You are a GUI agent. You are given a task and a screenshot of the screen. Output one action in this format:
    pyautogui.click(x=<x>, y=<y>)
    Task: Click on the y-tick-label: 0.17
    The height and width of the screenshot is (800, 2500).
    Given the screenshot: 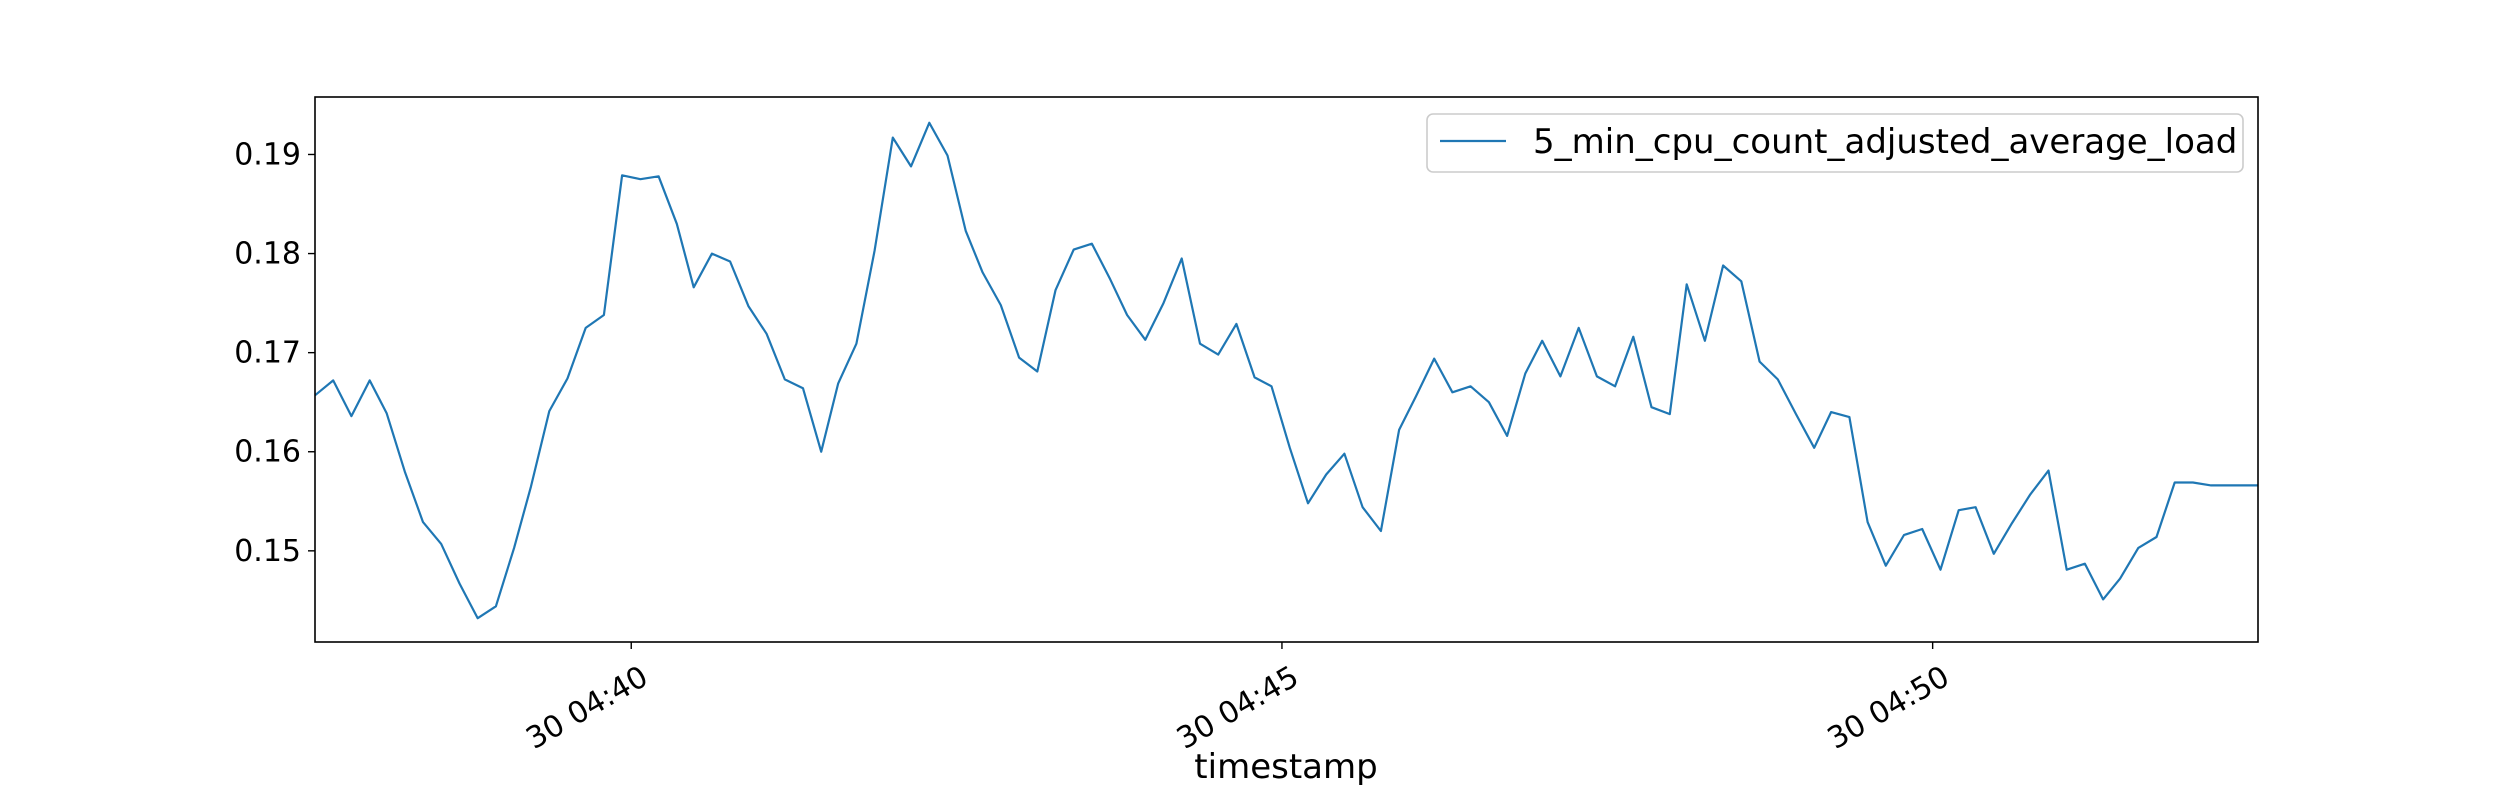 What is the action you would take?
    pyautogui.click(x=267, y=353)
    